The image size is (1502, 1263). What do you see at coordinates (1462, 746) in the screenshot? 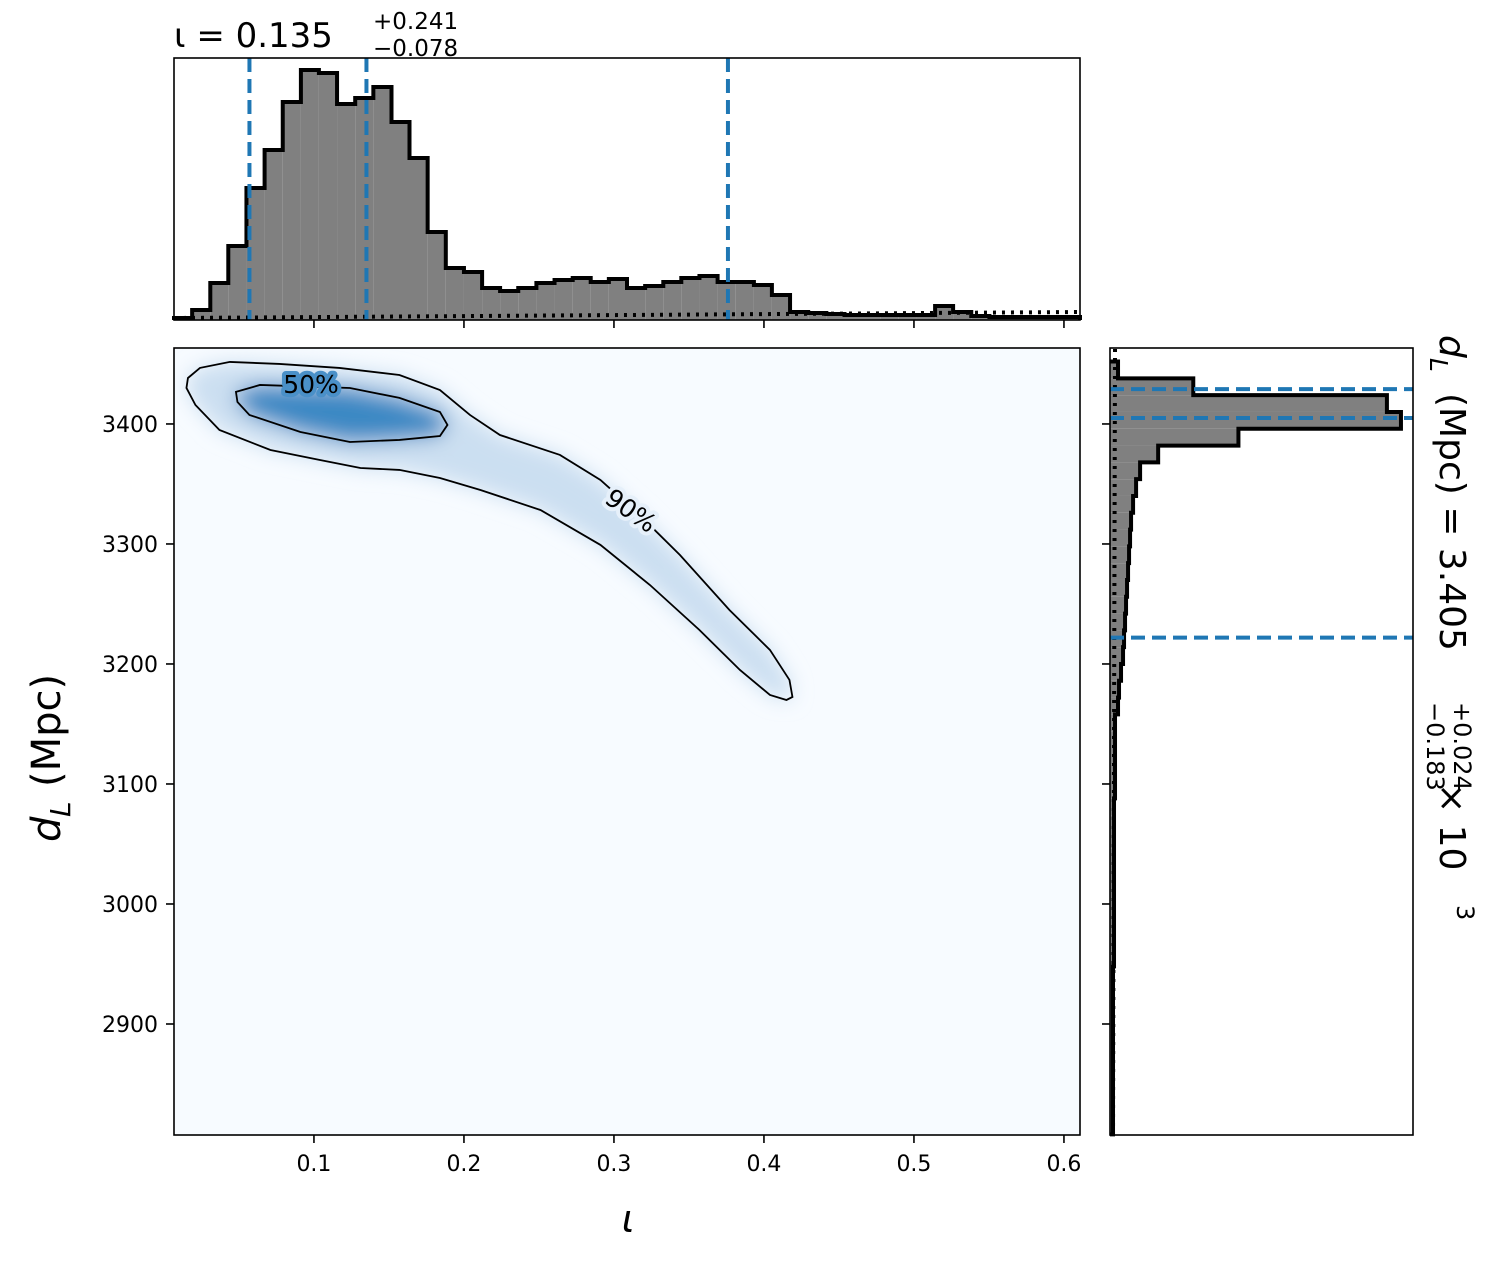
I see `right-title-upper: +0.024` at bounding box center [1462, 746].